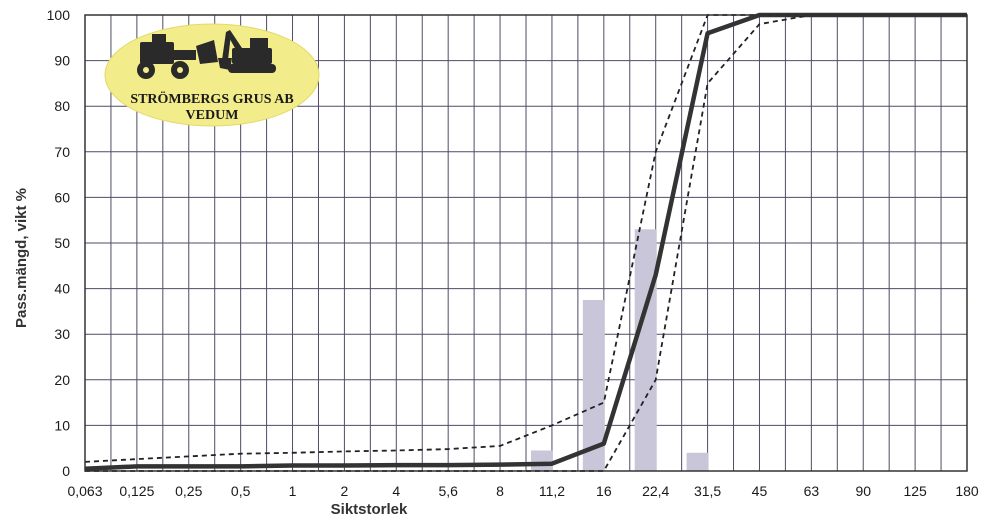  Describe the element at coordinates (604, 491) in the screenshot. I see `x-tick-label: 16` at that location.